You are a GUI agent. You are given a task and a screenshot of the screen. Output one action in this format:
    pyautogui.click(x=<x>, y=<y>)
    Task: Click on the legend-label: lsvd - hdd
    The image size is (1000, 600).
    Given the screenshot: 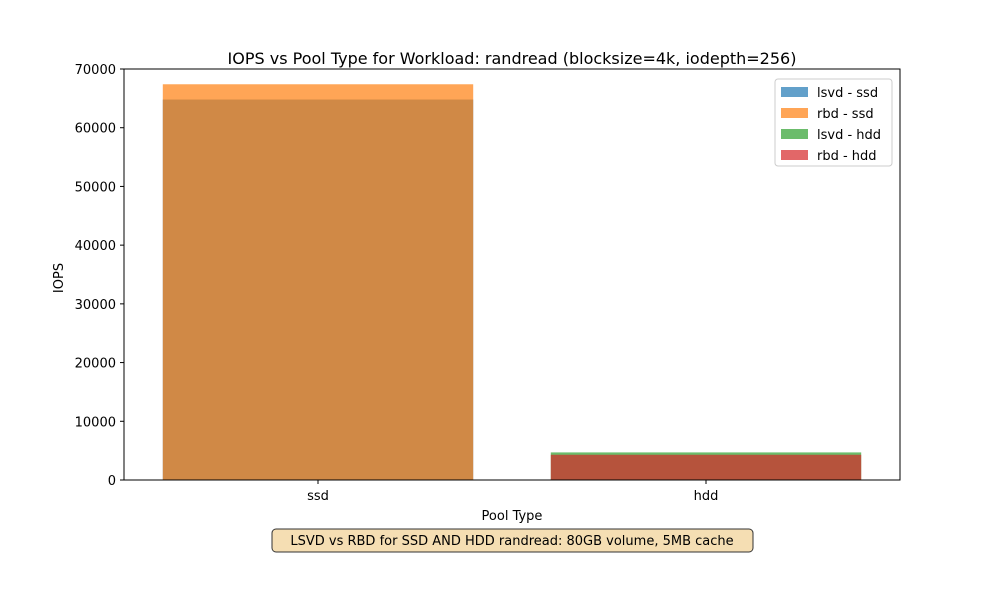 What is the action you would take?
    pyautogui.click(x=849, y=135)
    